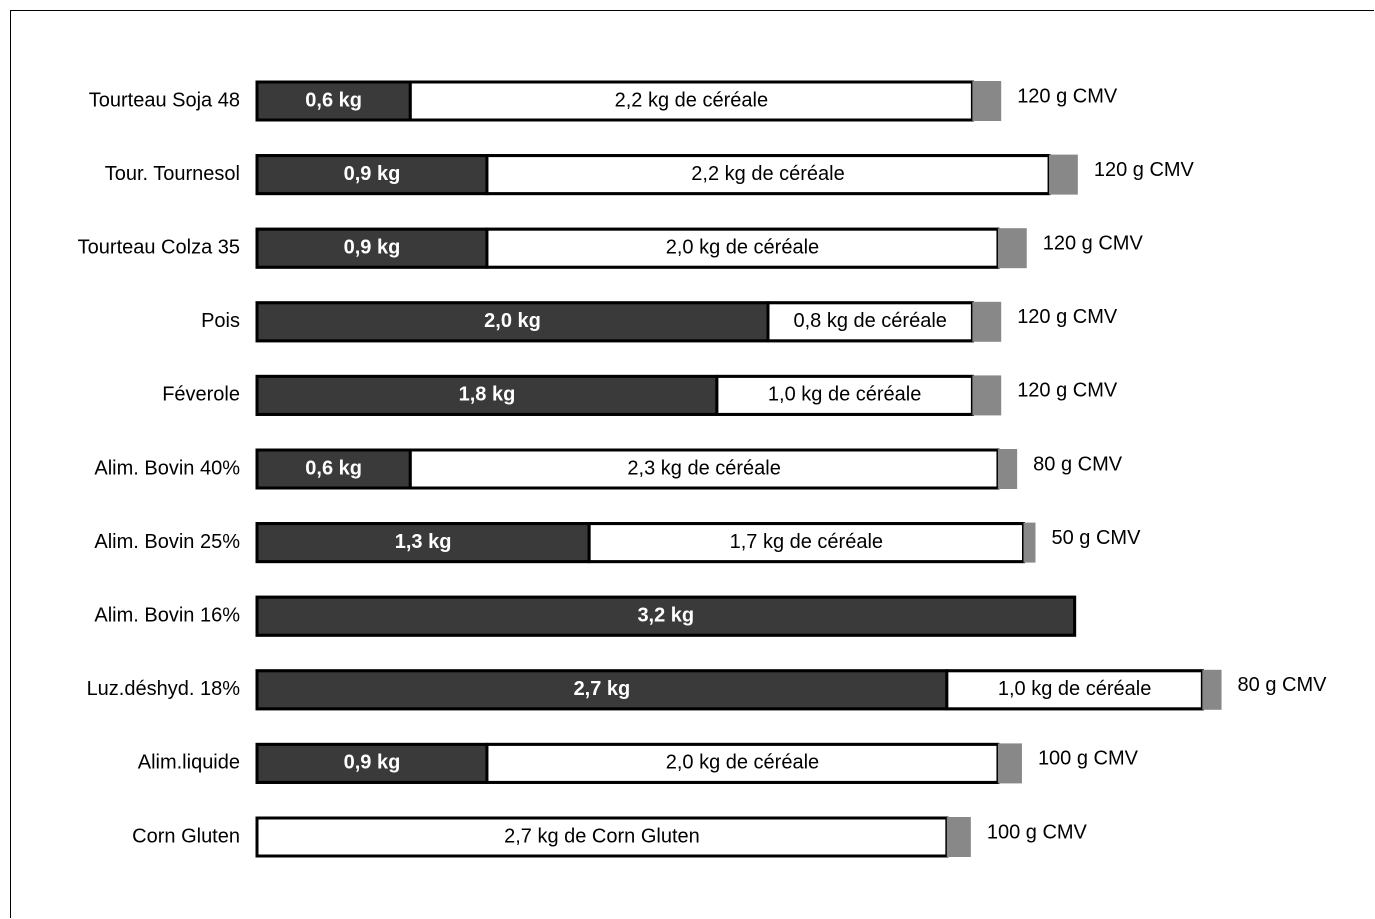 The height and width of the screenshot is (919, 1375). I want to click on category-label: Tourteau Soja 48, so click(164, 100).